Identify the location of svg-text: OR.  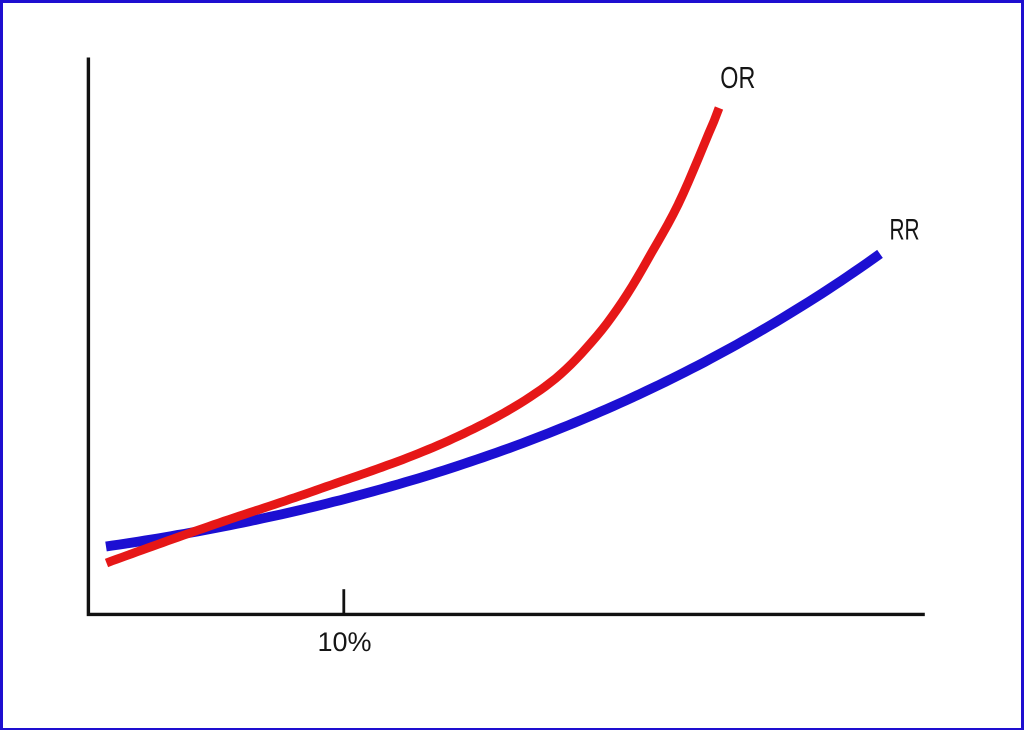
(737, 77).